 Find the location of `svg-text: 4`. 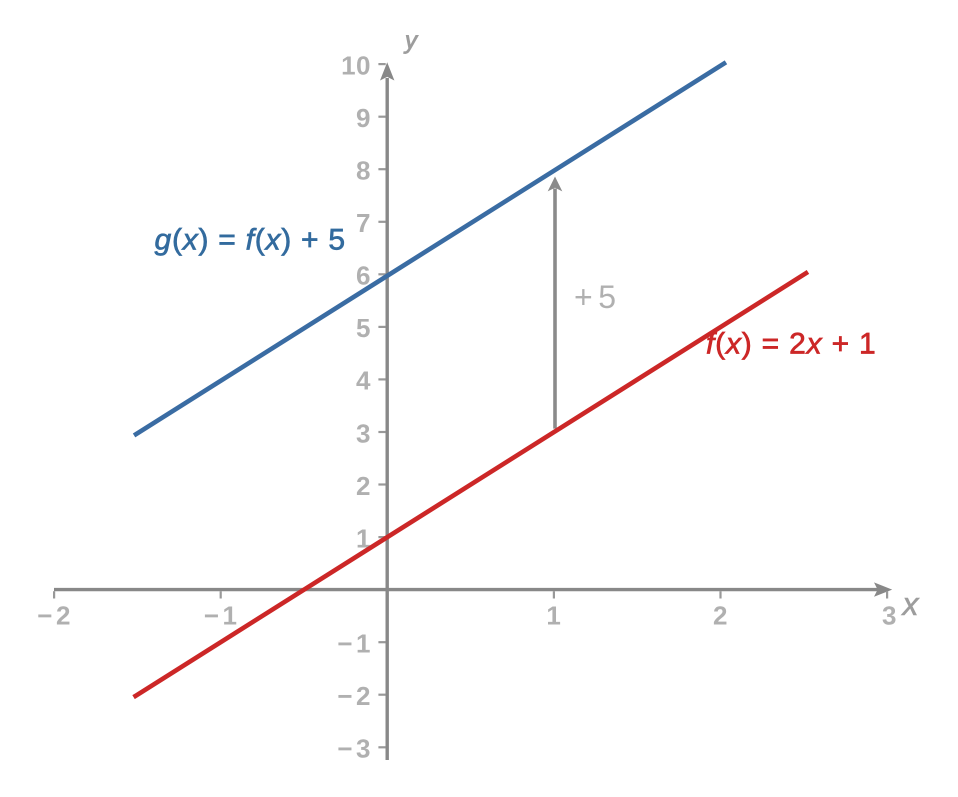

svg-text: 4 is located at coordinates (363, 381).